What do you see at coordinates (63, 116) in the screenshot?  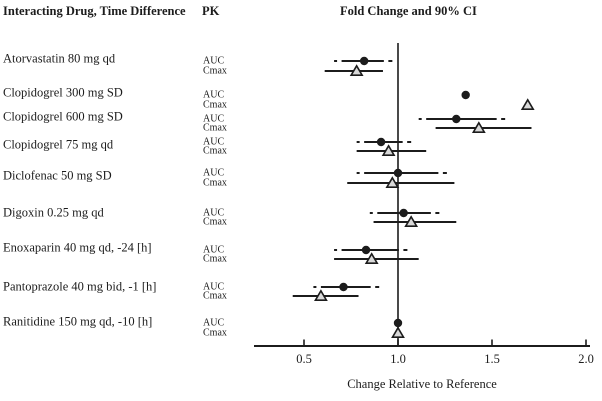 I see `drug-label: Clopidogrel 600 mg SD` at bounding box center [63, 116].